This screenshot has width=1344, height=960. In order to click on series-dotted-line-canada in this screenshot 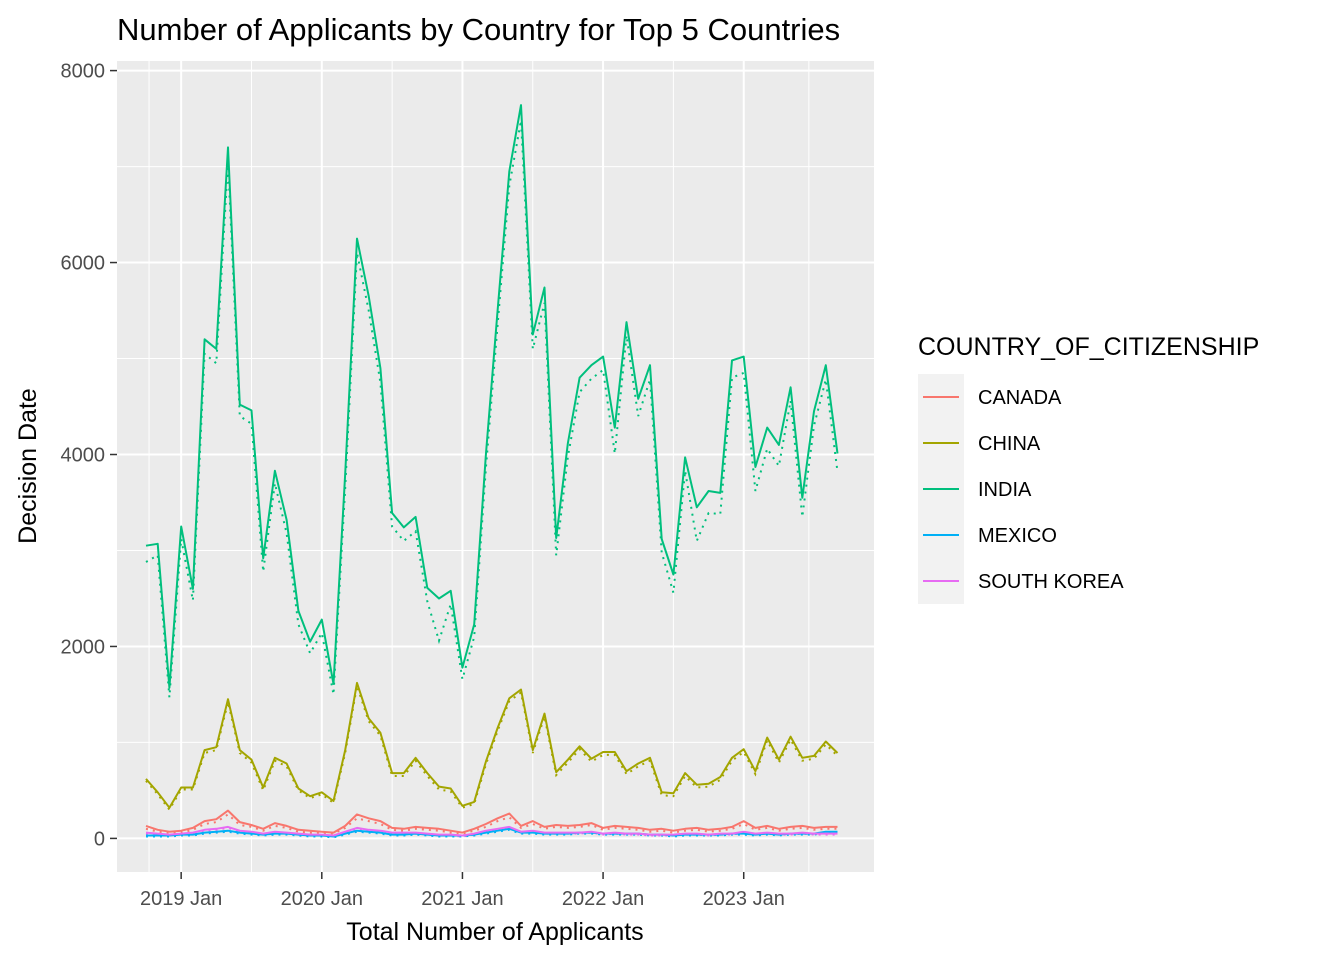, I will do `click(491, 824)`.